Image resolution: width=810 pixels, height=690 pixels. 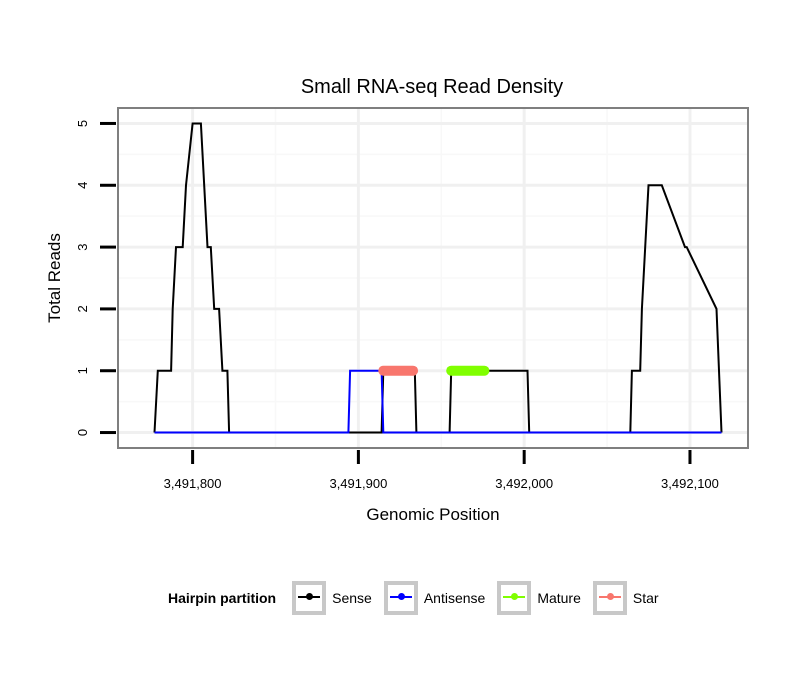 What do you see at coordinates (352, 598) in the screenshot?
I see `legend-label-sense: Sense` at bounding box center [352, 598].